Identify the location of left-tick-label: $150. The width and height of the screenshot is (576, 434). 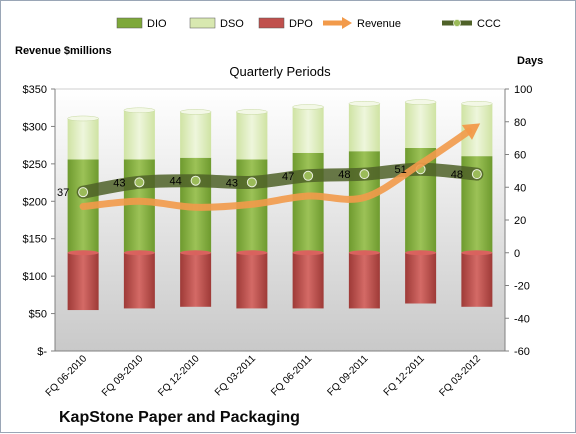
(35, 240).